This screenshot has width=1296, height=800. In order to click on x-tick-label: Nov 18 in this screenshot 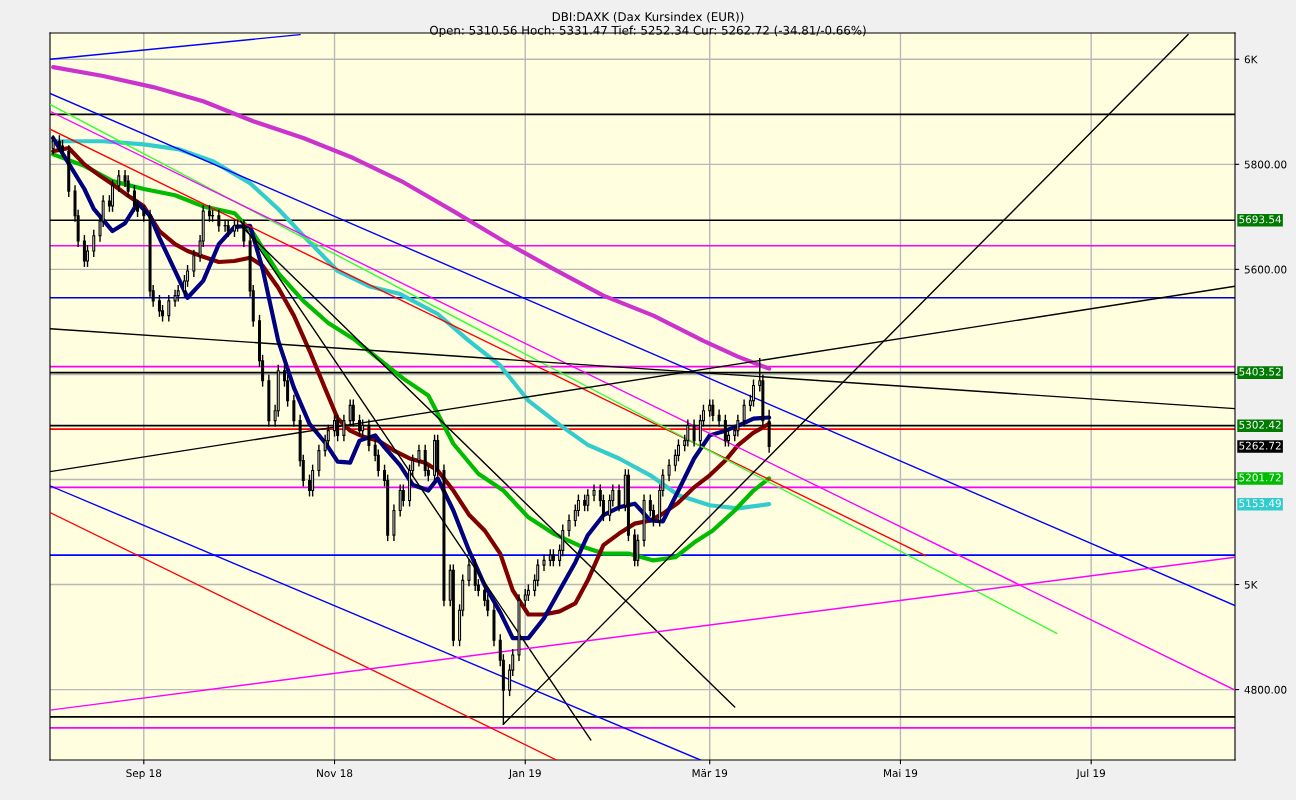, I will do `click(335, 773)`.